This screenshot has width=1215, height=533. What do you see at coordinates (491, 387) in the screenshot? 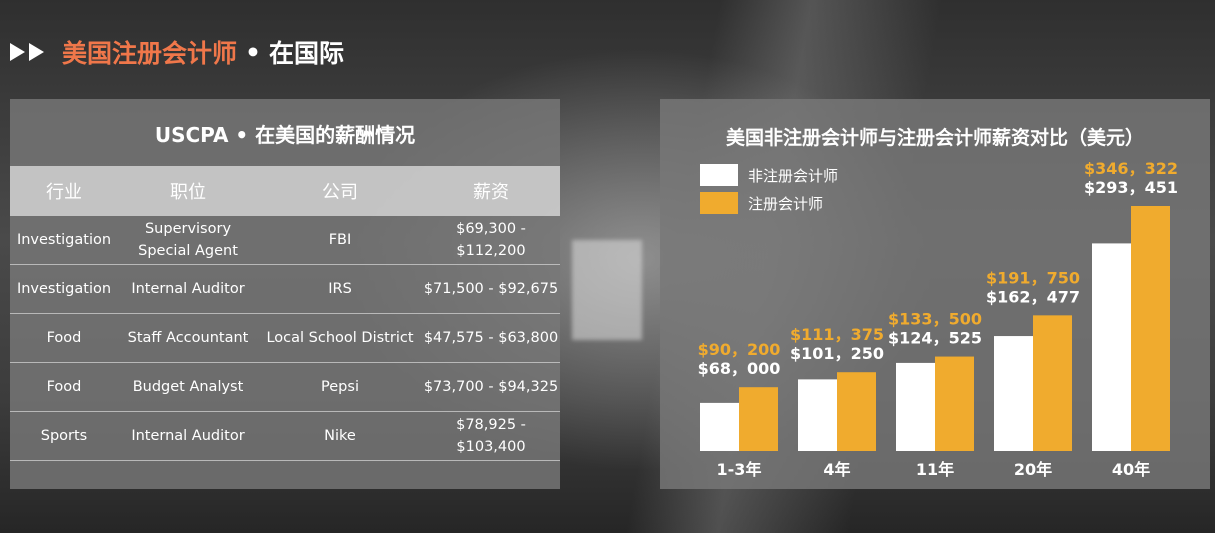
I see `cell-salary: $73,700 - $94,325` at bounding box center [491, 387].